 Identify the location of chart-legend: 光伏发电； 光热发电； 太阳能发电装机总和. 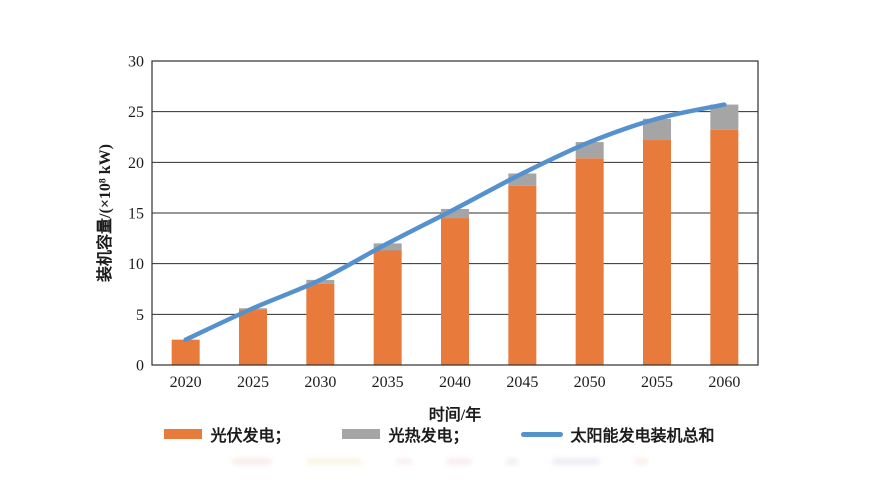
(439, 434).